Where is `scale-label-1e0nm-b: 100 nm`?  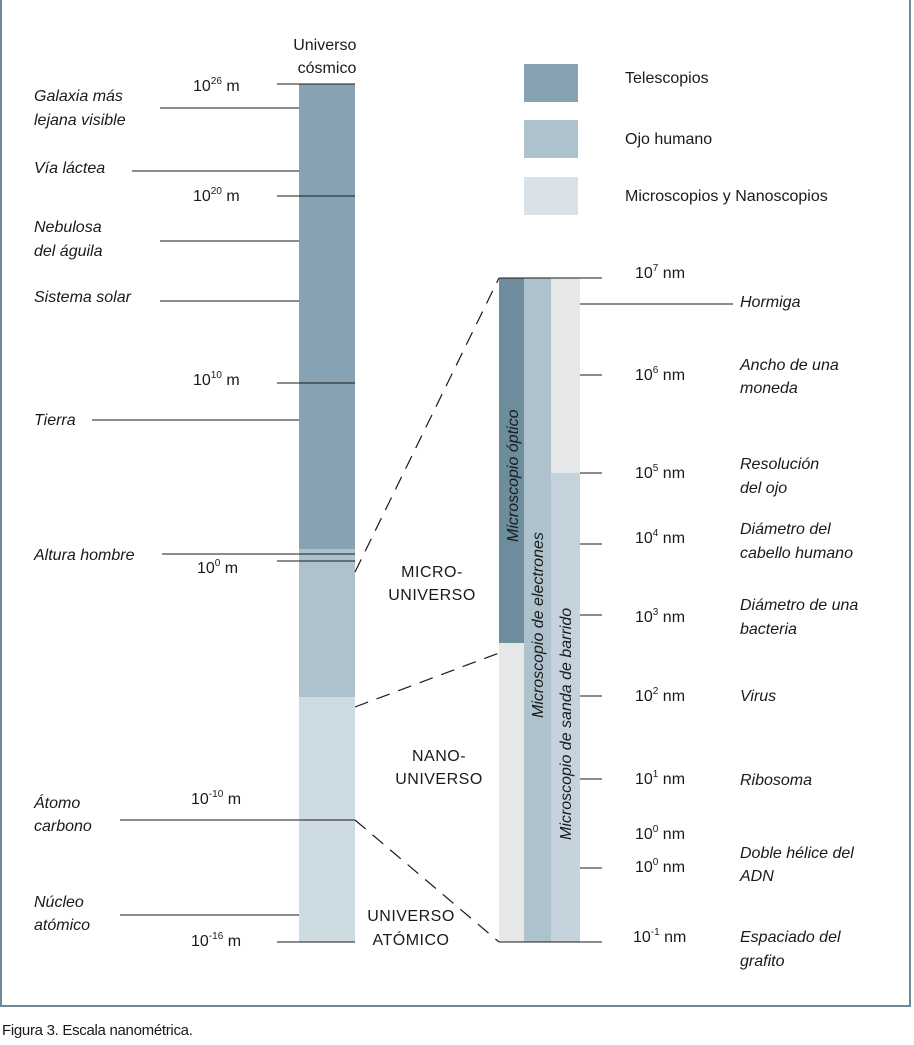
scale-label-1e0nm-b: 100 nm is located at coordinates (660, 866).